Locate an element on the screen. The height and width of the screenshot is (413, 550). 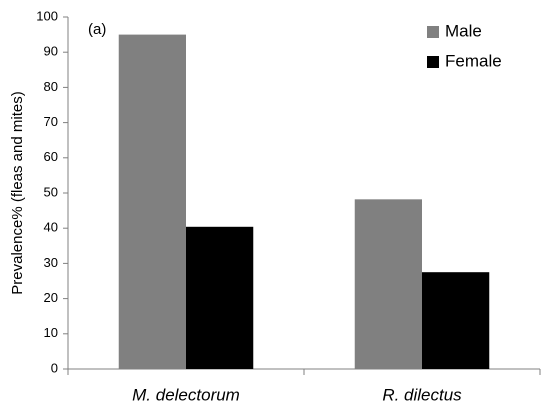
y-tick-label: 30 is located at coordinates (51, 262).